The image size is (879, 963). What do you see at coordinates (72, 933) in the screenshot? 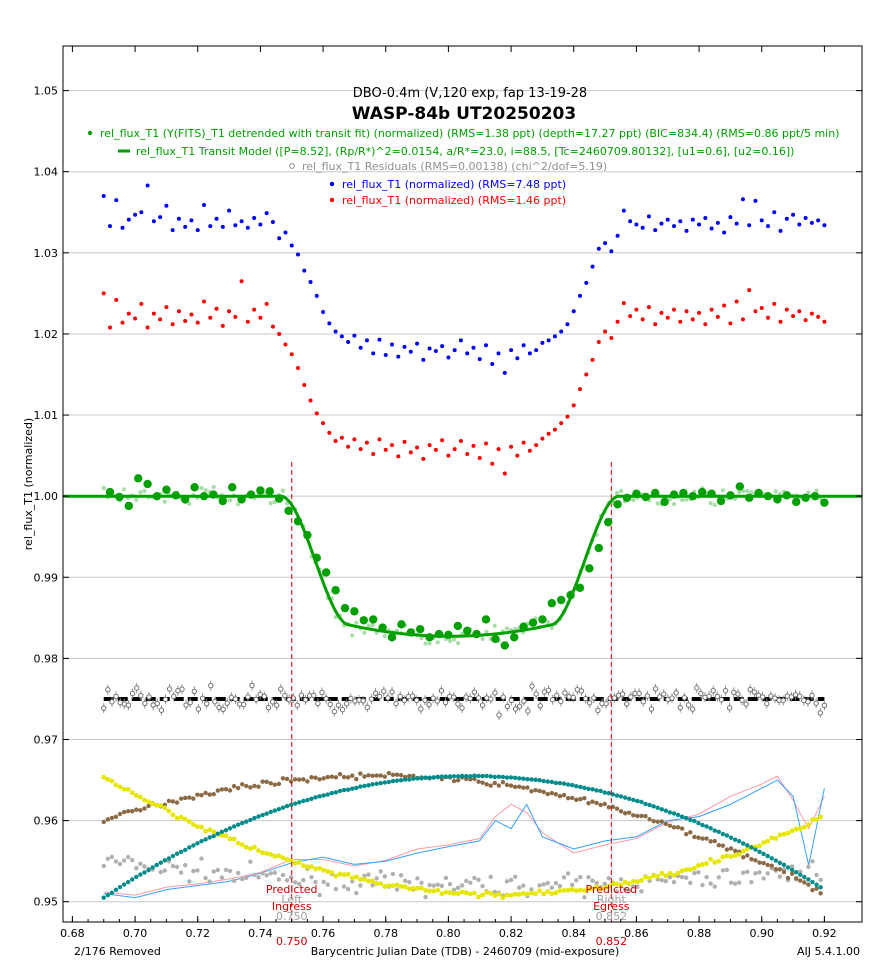
I see `x-tick-label: 0.68` at bounding box center [72, 933].